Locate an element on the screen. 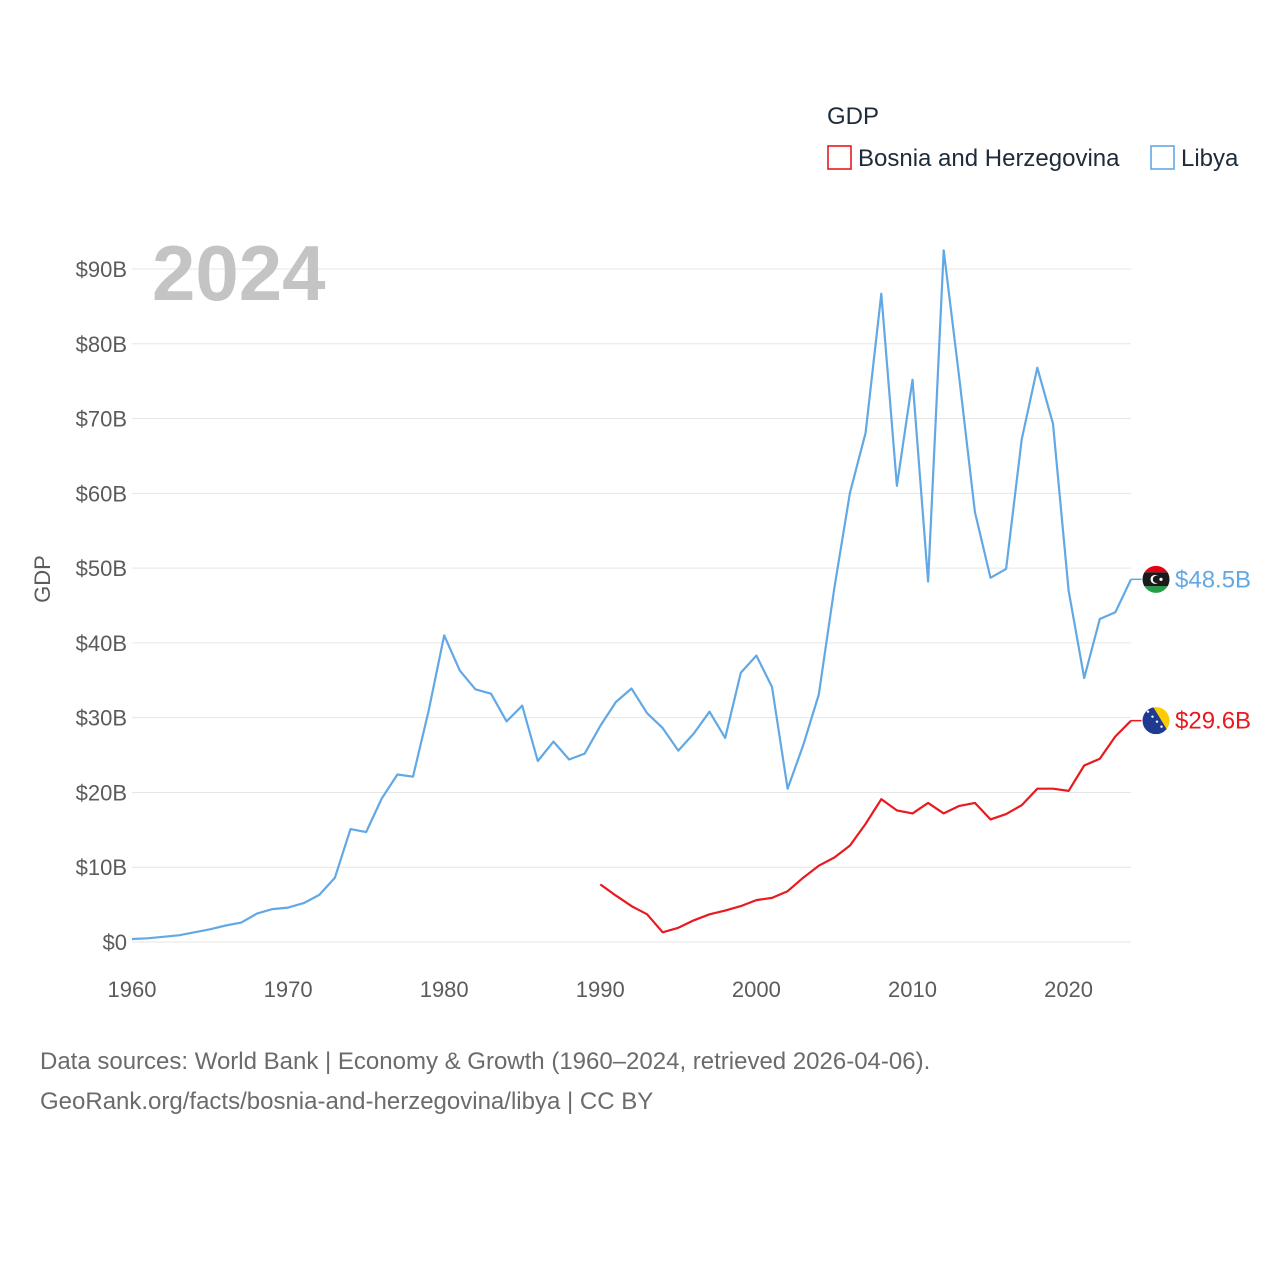  legend-item-bosnia: Bosnia and Herzegovina is located at coordinates (973, 158).